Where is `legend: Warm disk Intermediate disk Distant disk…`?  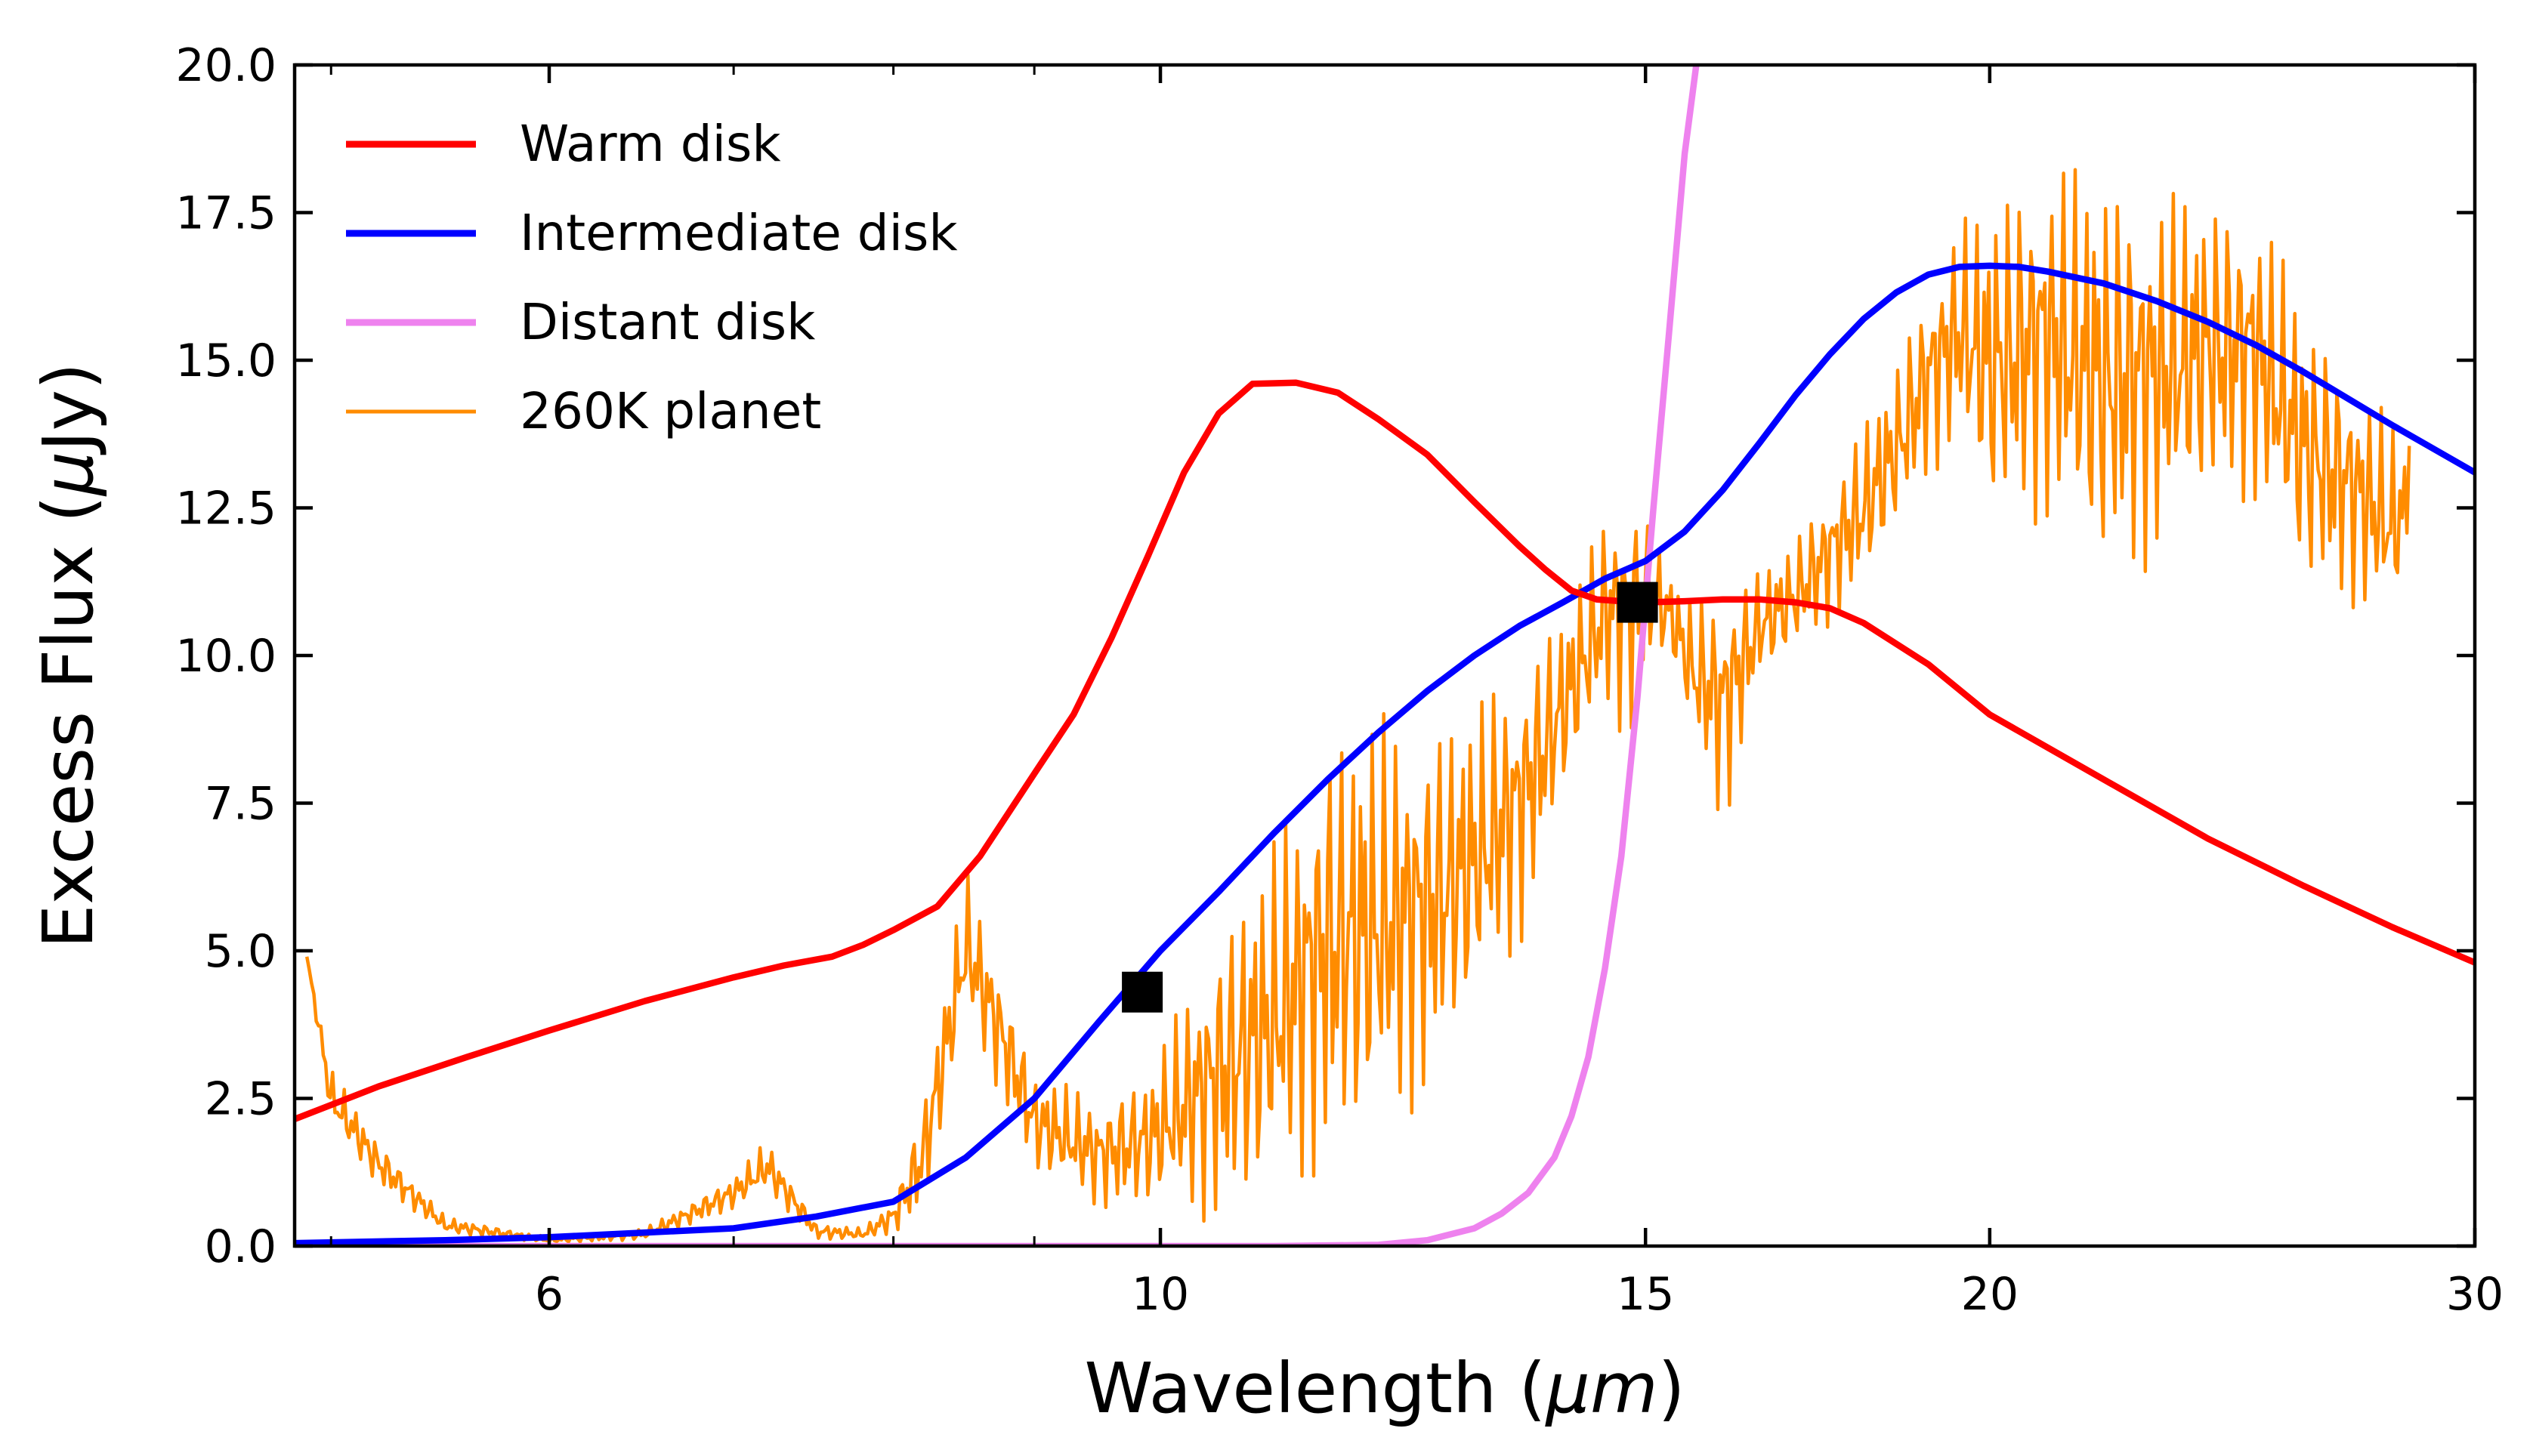
legend: Warm disk Intermediate disk Distant disk… is located at coordinates (652, 277).